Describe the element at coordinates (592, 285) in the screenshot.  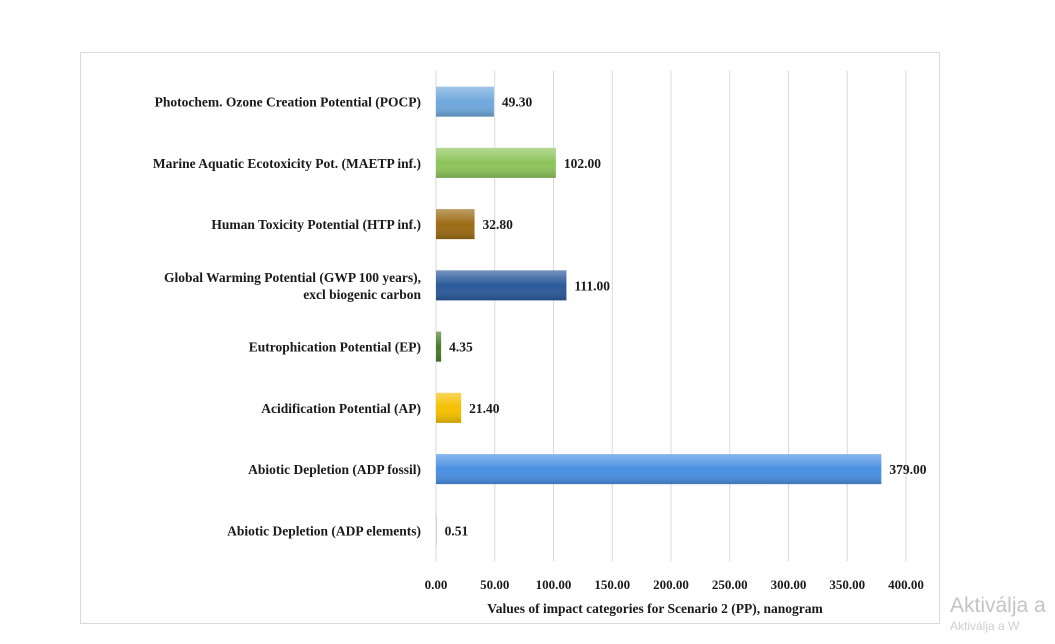
I see `data-label: 111.00` at that location.